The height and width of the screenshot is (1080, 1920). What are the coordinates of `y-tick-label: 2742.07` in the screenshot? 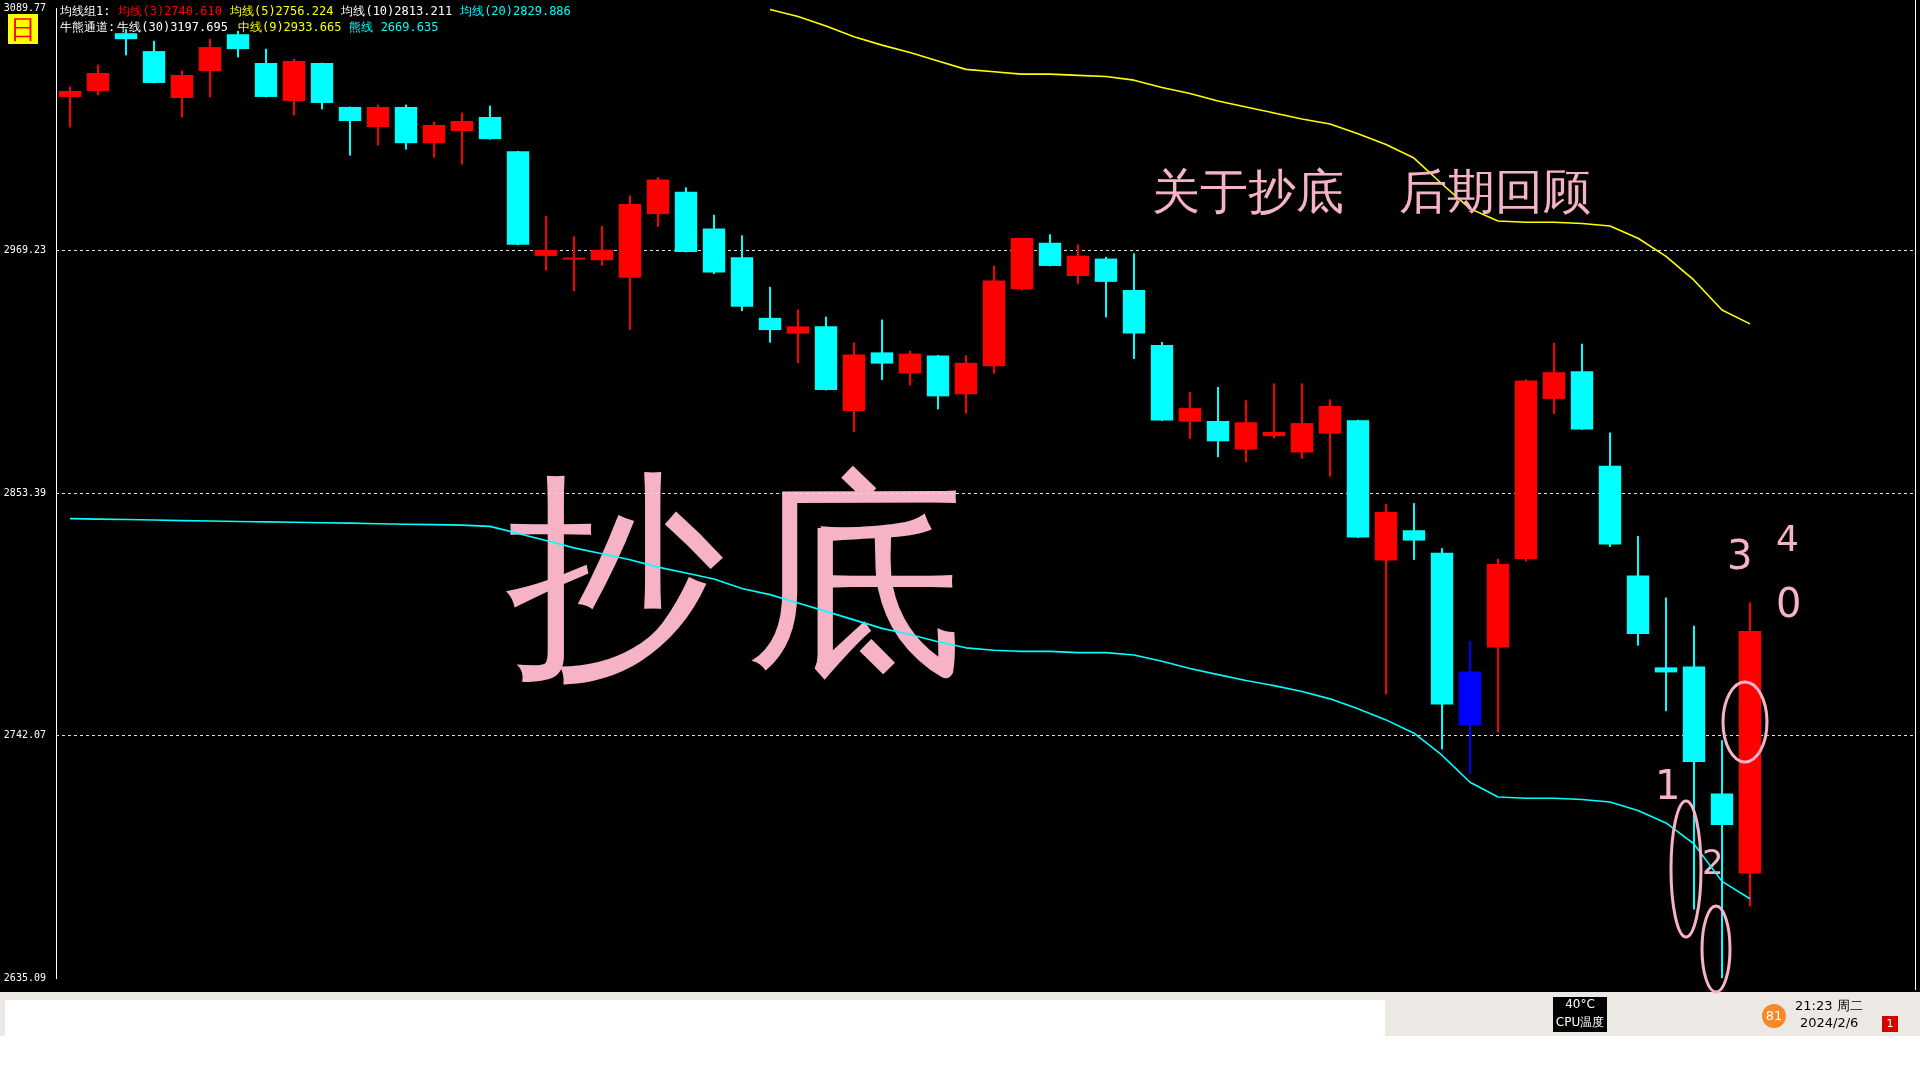 It's located at (24, 735).